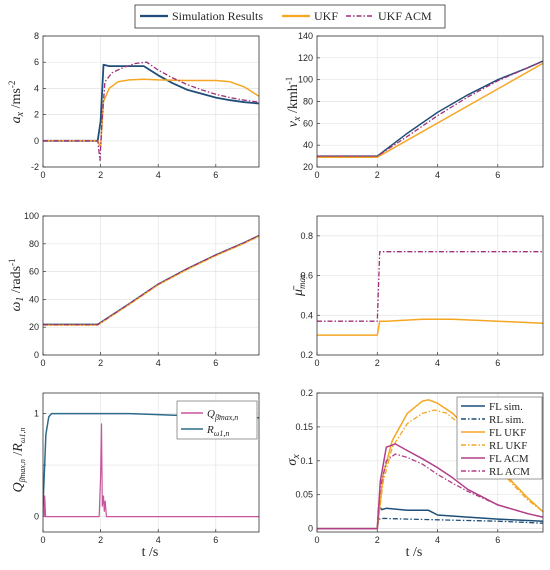 This screenshot has width=550, height=570. I want to click on y-tick-label-sigma: 0.05, so click(304, 495).